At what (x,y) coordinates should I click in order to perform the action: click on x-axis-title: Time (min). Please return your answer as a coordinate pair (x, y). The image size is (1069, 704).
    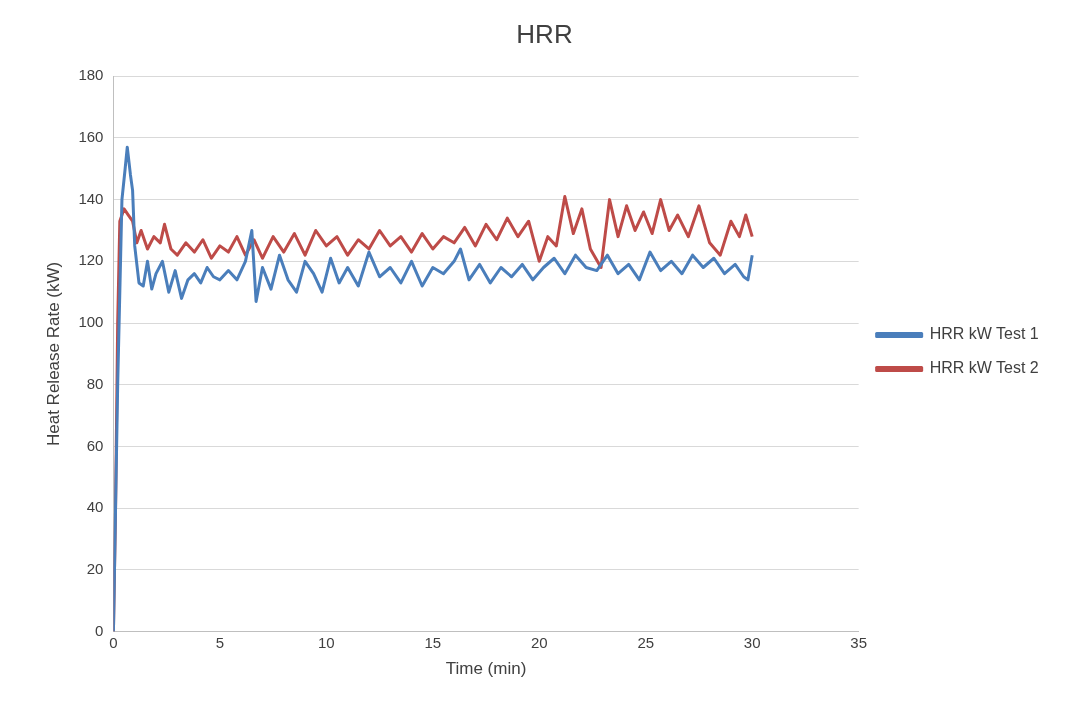
    Looking at the image, I should click on (486, 669).